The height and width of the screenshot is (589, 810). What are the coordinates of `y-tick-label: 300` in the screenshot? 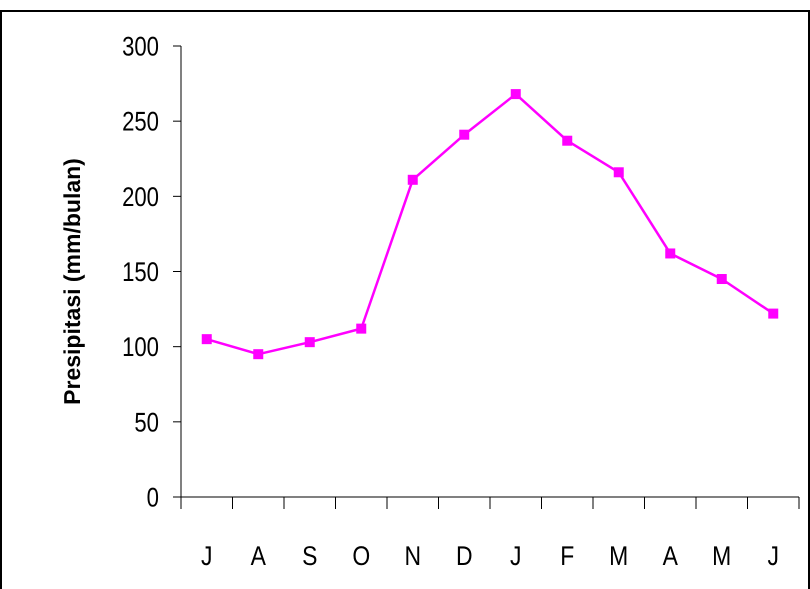 It's located at (140, 47).